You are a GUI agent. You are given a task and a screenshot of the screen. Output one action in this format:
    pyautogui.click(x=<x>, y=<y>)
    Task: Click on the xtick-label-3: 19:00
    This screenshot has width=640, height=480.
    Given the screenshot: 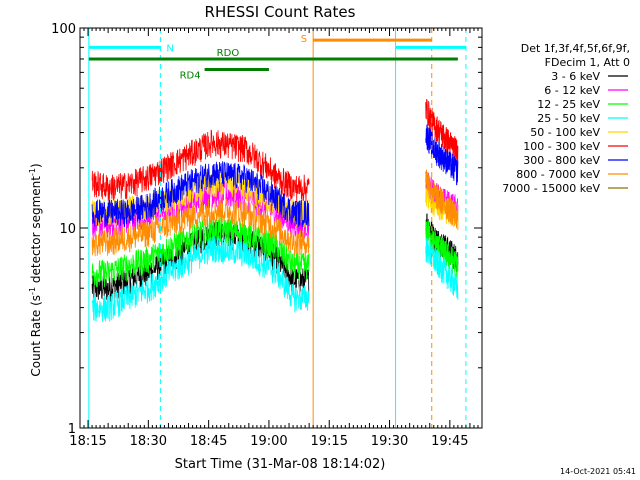 What is the action you would take?
    pyautogui.click(x=268, y=441)
    